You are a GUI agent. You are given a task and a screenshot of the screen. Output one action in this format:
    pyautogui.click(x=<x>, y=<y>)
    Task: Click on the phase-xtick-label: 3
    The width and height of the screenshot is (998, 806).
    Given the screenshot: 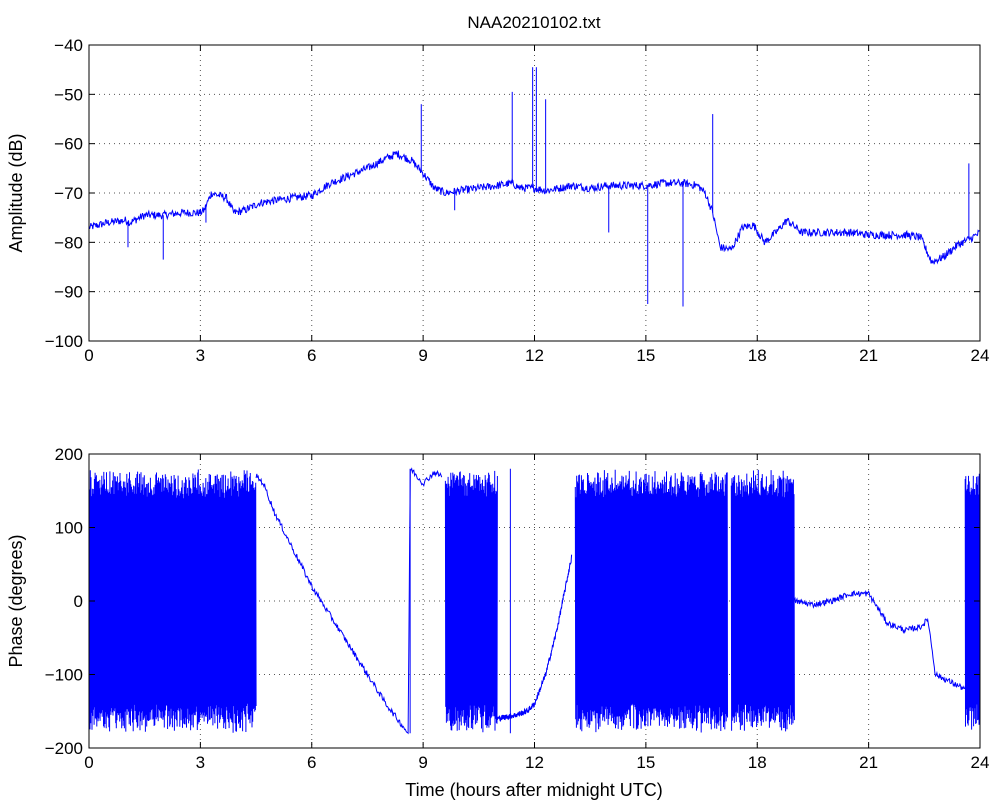 What is the action you would take?
    pyautogui.click(x=200, y=762)
    